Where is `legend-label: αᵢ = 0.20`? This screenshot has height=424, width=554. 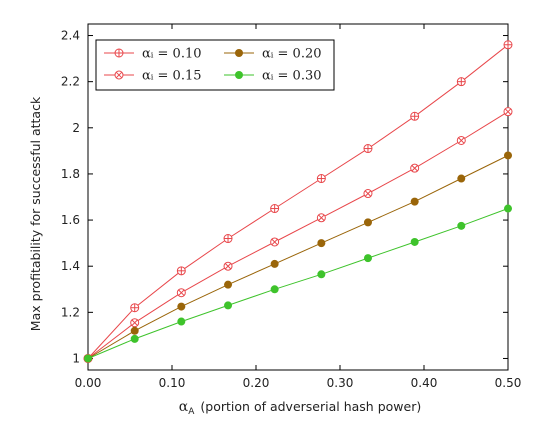
legend-label: αᵢ = 0.20 is located at coordinates (292, 54).